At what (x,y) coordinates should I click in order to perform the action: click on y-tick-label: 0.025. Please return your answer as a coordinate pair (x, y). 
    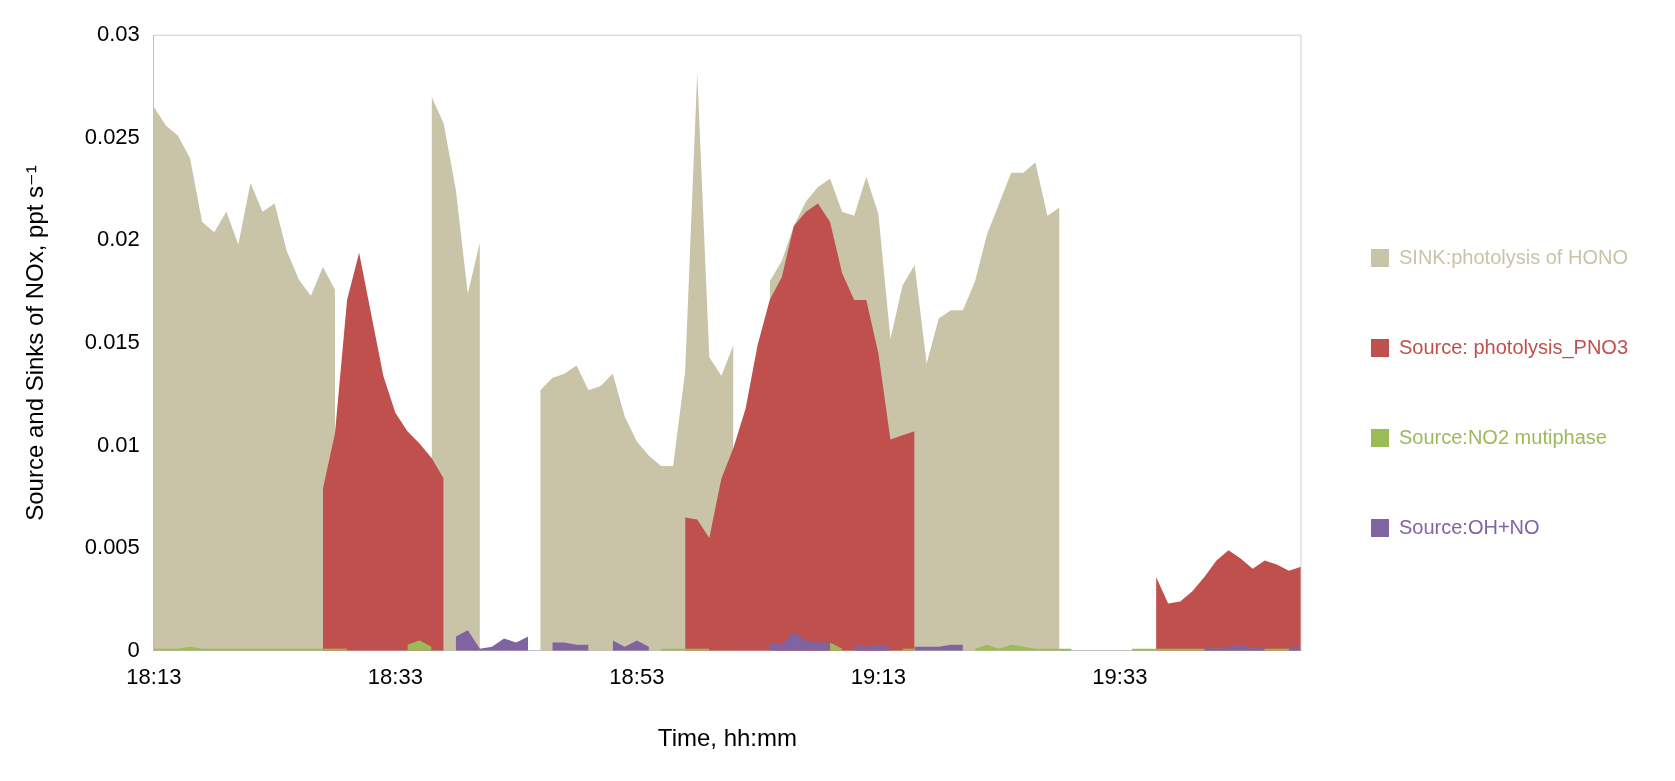
    Looking at the image, I should click on (112, 136).